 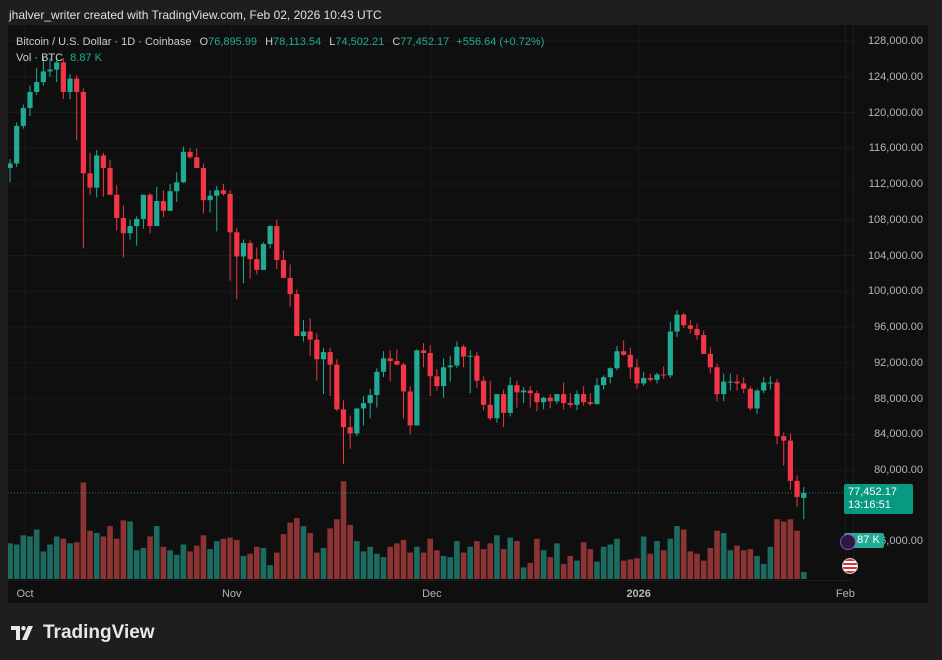 I want to click on close-label: C, so click(x=396, y=42).